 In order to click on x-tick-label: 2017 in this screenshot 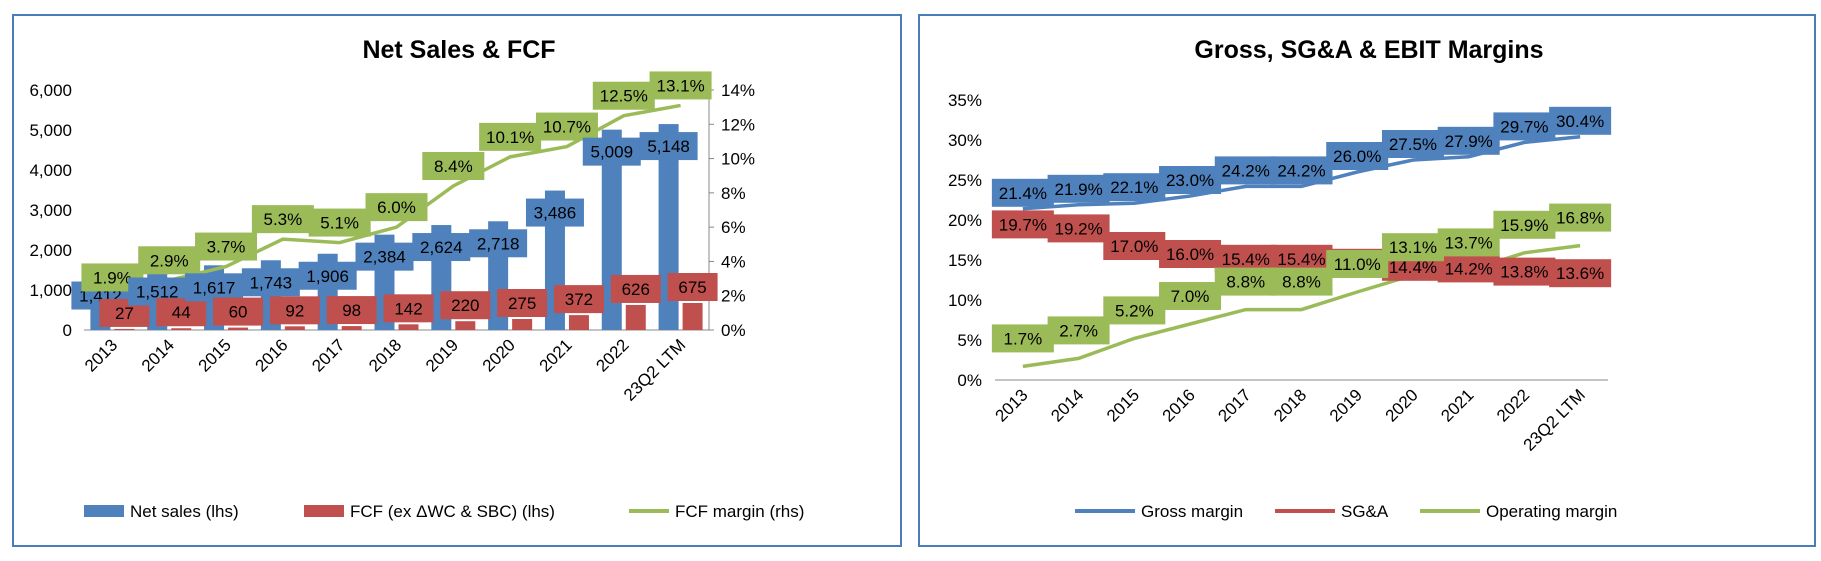, I will do `click(1234, 405)`.